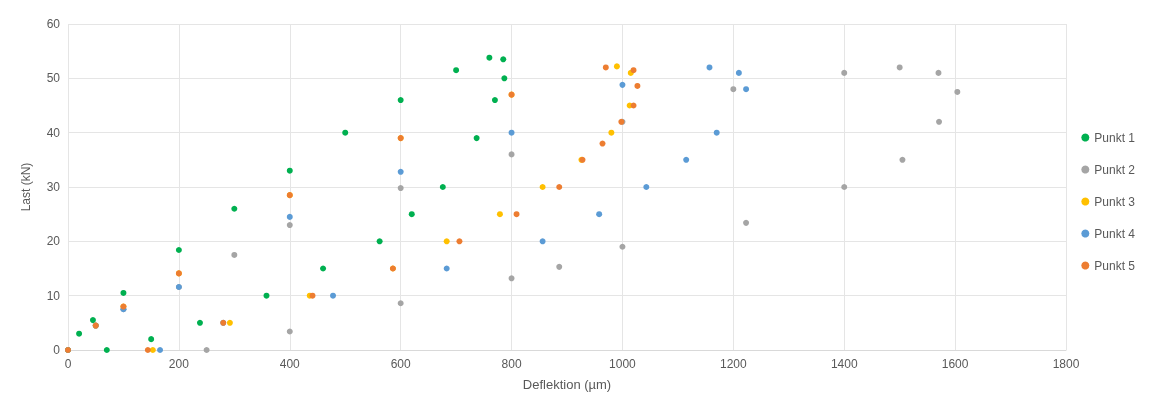 The width and height of the screenshot is (1160, 403). What do you see at coordinates (1115, 169) in the screenshot?
I see `legend-label: Punkt 2` at bounding box center [1115, 169].